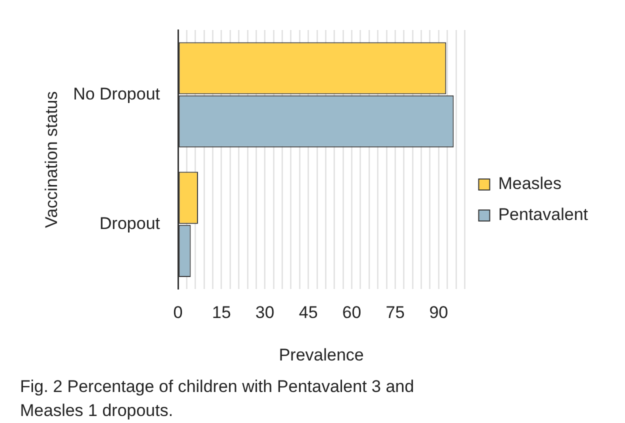  I want to click on x-tick-label: 75, so click(395, 312).